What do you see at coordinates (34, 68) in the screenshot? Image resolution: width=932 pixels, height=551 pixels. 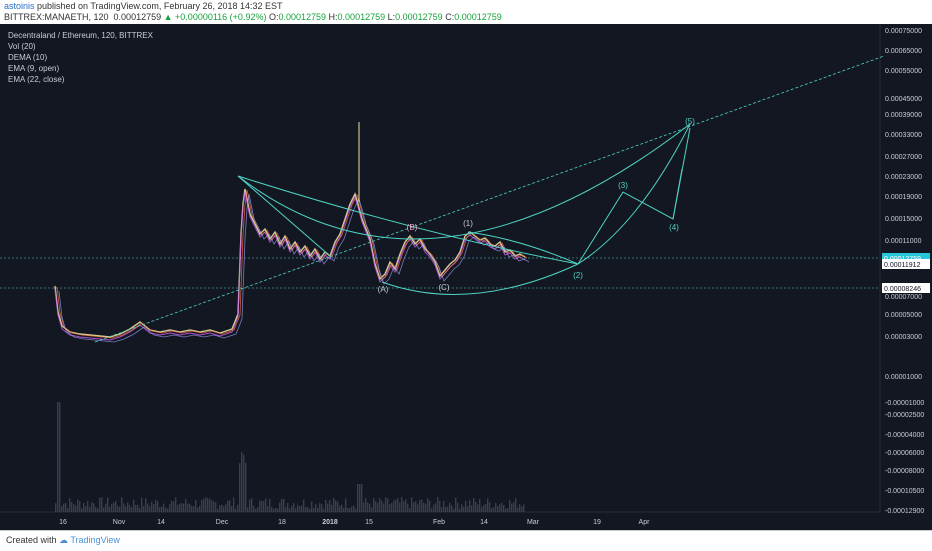 I see `legend-ema9: EMA (9, open)` at bounding box center [34, 68].